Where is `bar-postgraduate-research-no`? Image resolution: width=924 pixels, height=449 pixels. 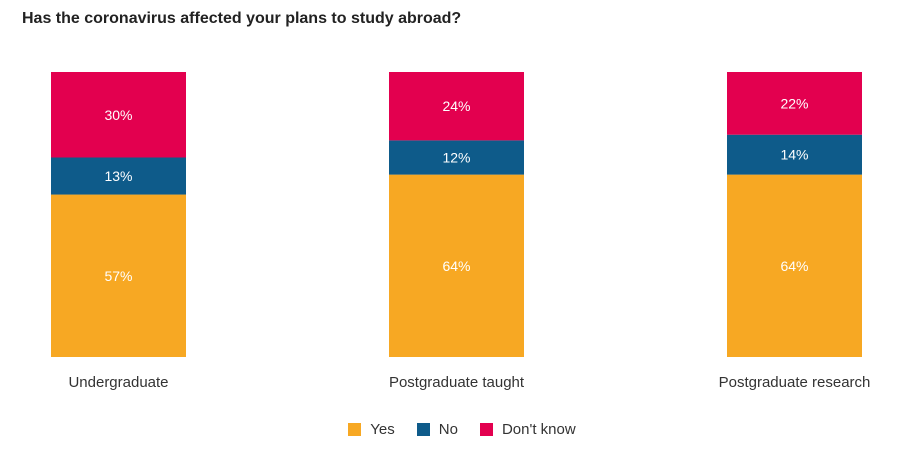 bar-postgraduate-research-no is located at coordinates (794, 154).